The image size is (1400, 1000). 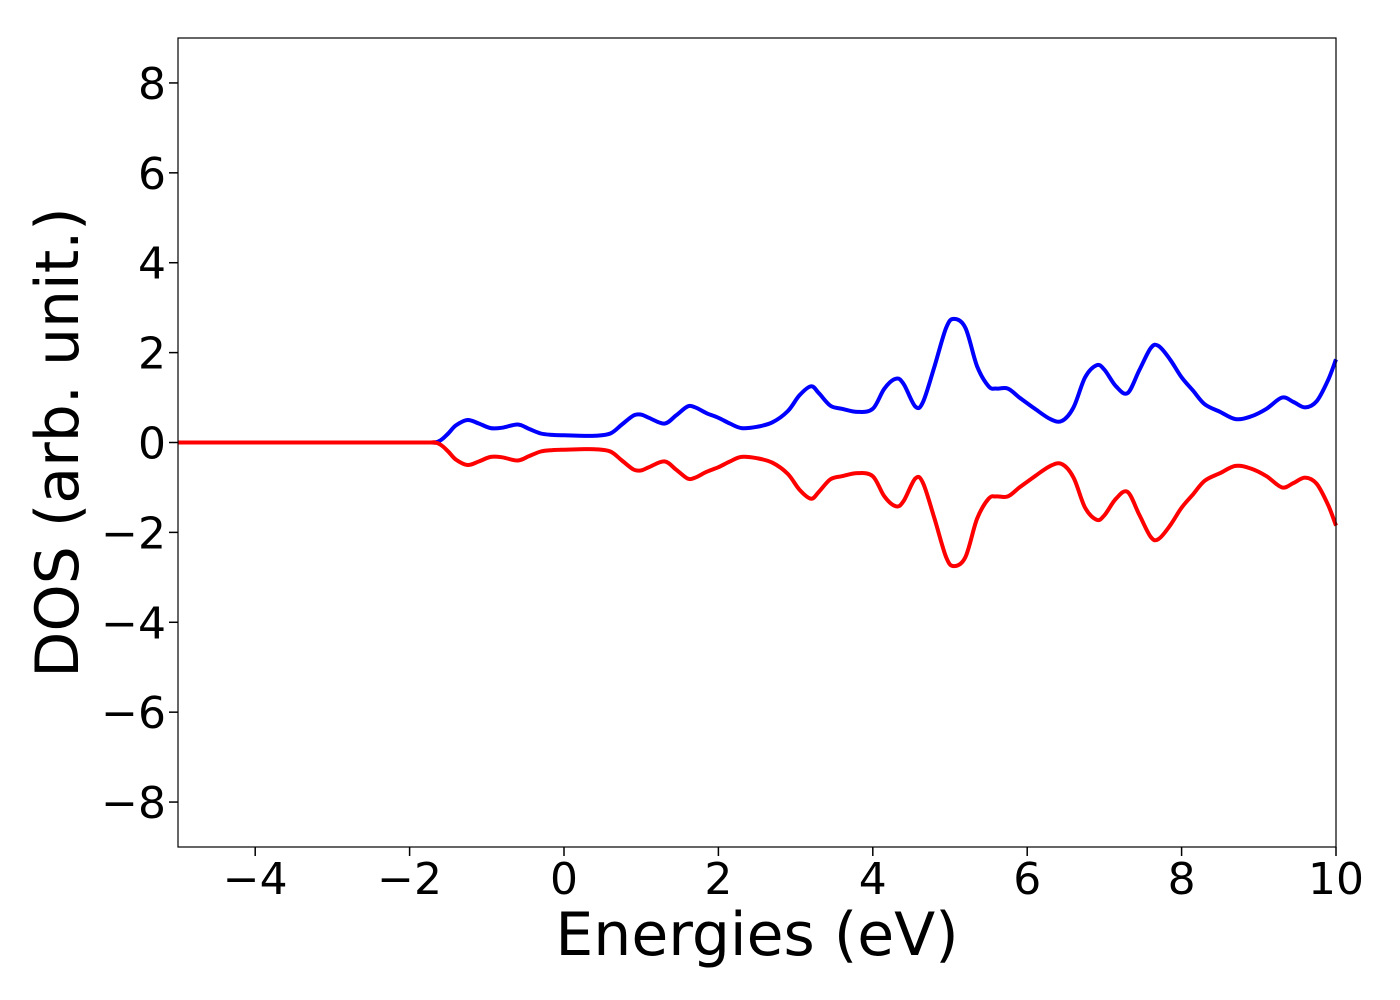 What do you see at coordinates (873, 879) in the screenshot?
I see `x-tick-label: 4` at bounding box center [873, 879].